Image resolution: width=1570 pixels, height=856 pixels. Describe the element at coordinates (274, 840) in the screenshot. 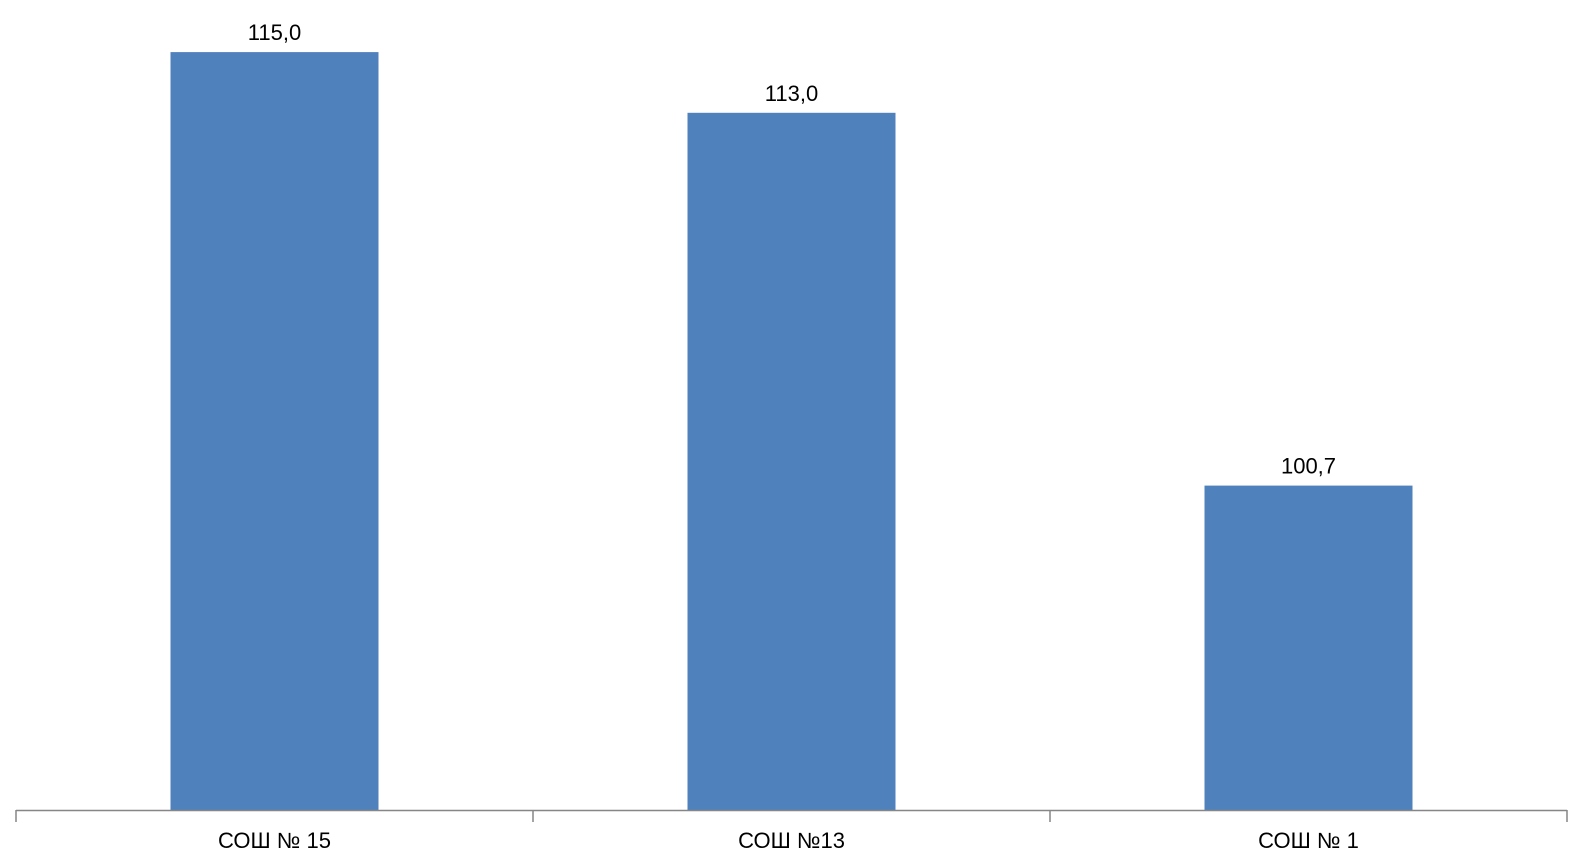

I see `x-tick-label-1: СОШ № 15` at that location.